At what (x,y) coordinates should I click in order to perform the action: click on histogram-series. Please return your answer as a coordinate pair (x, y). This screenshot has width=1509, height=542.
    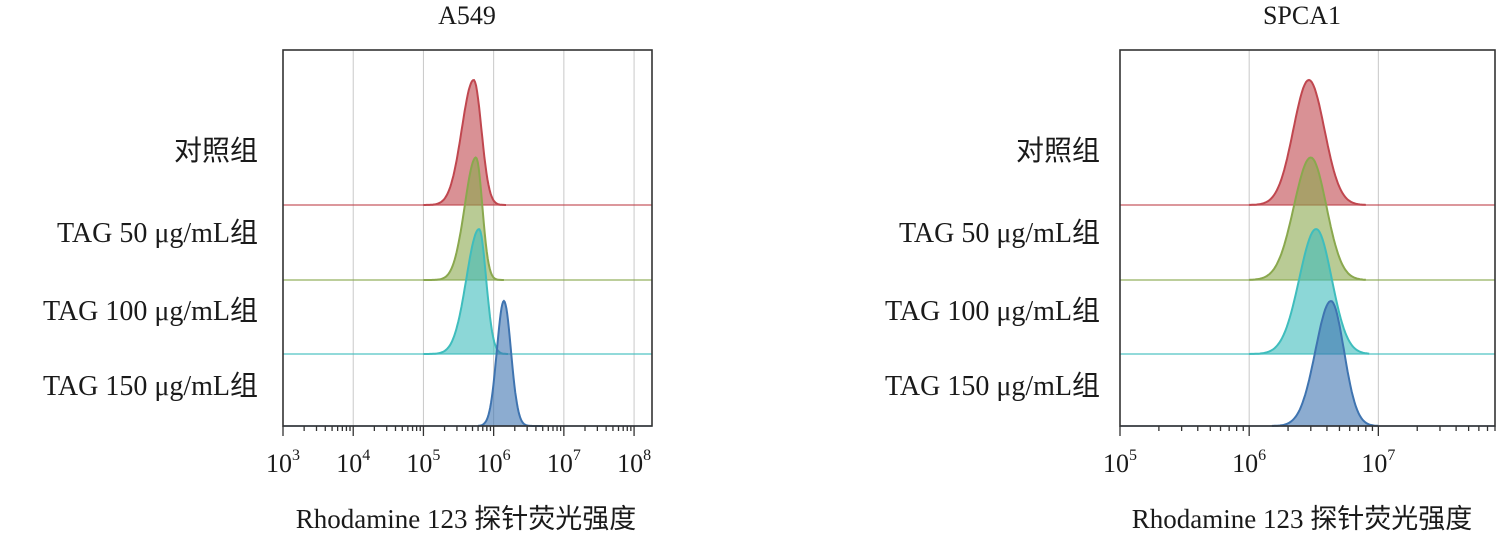
    Looking at the image, I should click on (467, 291).